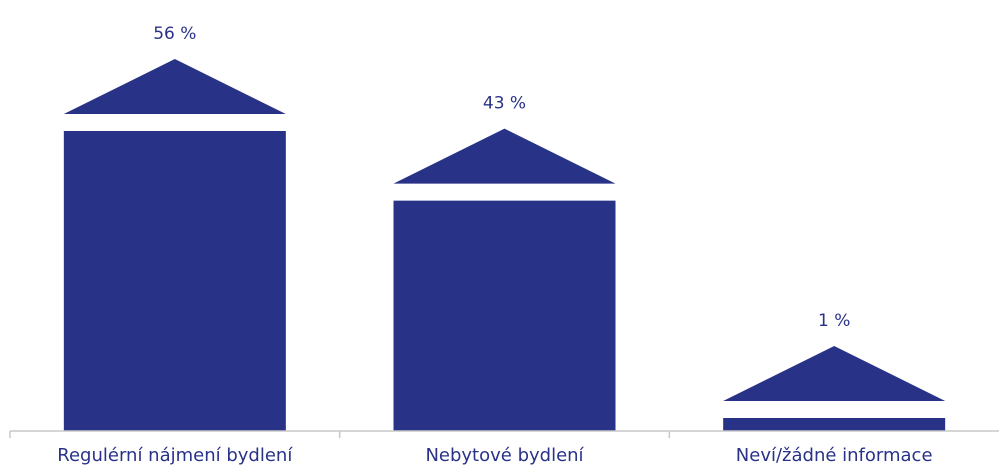 The width and height of the screenshot is (999, 468). What do you see at coordinates (504, 104) in the screenshot?
I see `value-label-2: 43 %` at bounding box center [504, 104].